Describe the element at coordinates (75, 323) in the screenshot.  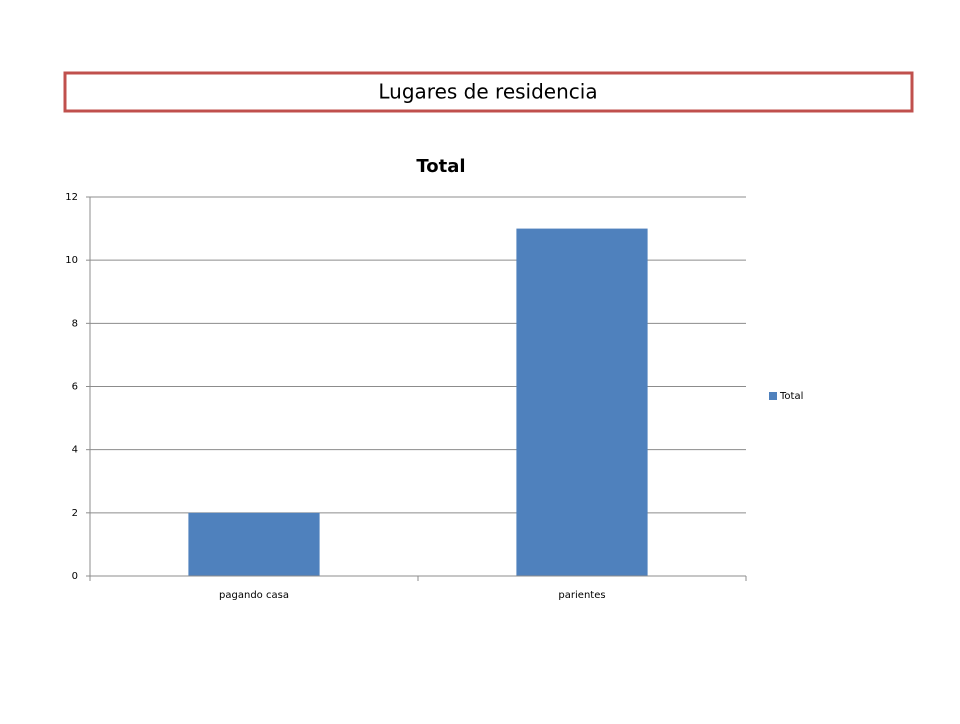
I see `y-tick-label: 8` at that location.